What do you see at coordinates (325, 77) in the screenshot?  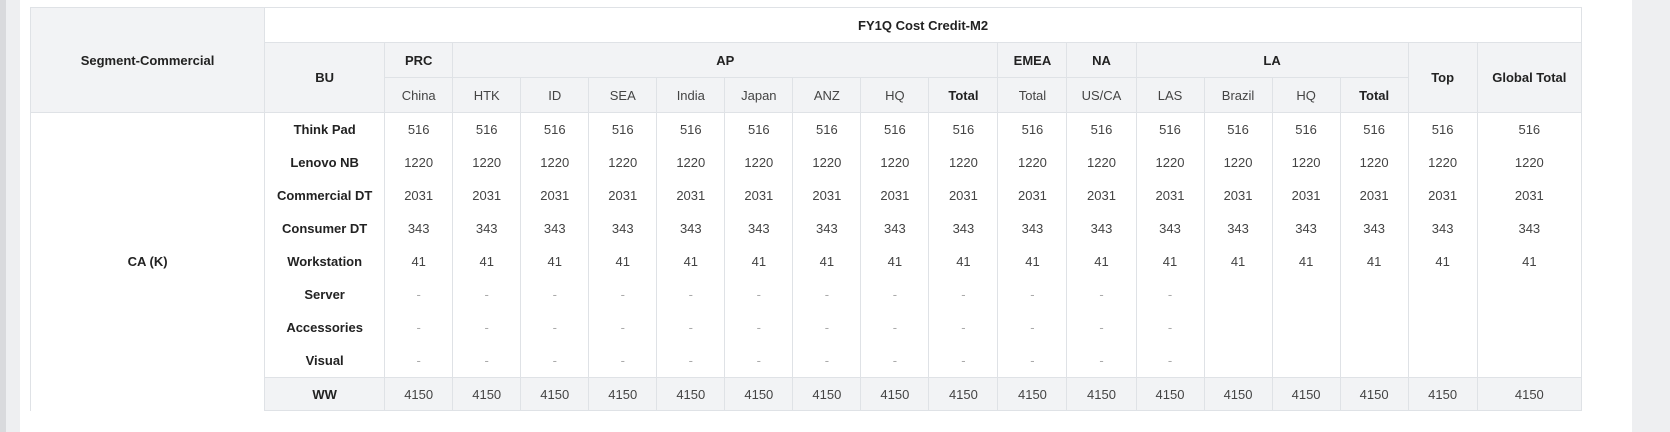 I see `bu-header: BU` at bounding box center [325, 77].